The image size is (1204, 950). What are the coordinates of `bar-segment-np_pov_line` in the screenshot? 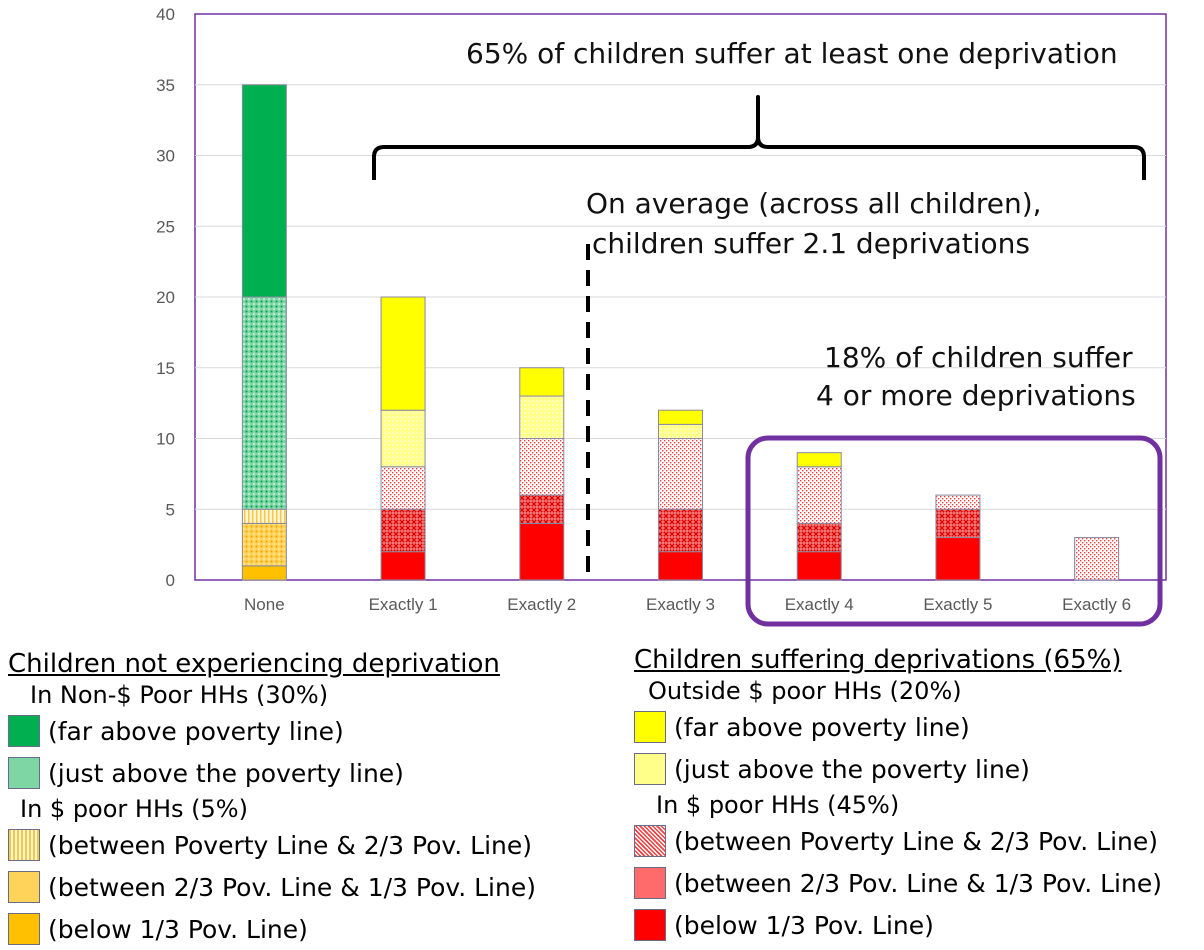 It's located at (264, 516).